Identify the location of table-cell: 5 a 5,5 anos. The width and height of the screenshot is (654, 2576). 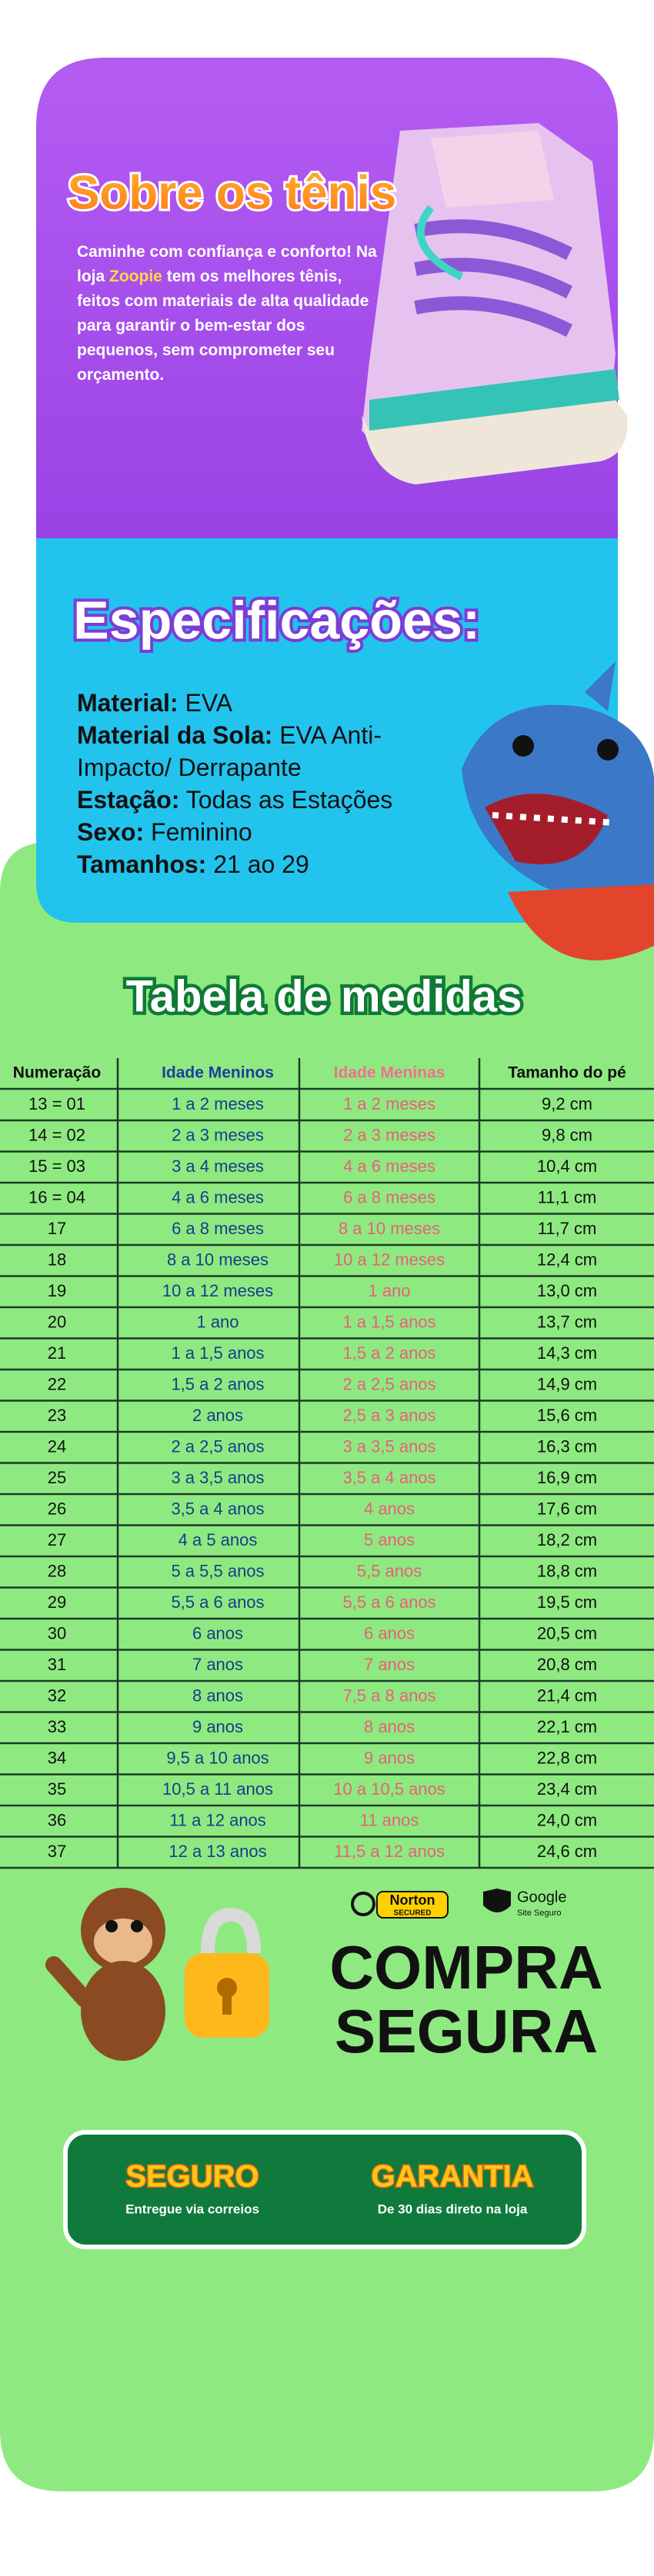
(217, 1570).